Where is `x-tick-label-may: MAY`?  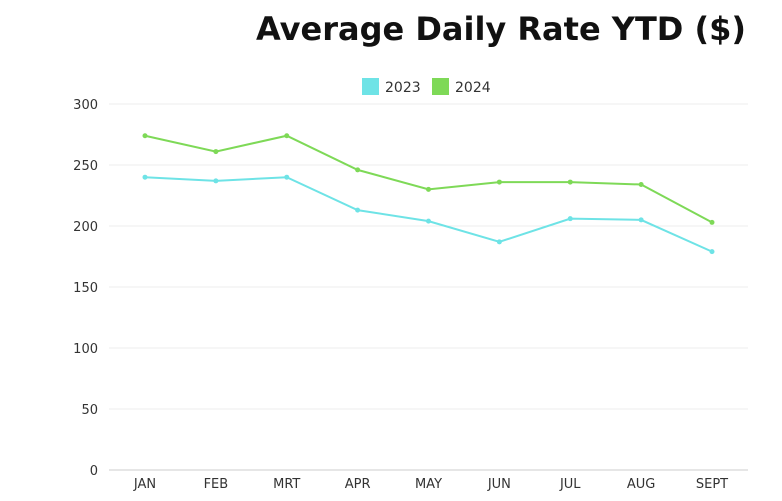 x-tick-label-may: MAY is located at coordinates (428, 484).